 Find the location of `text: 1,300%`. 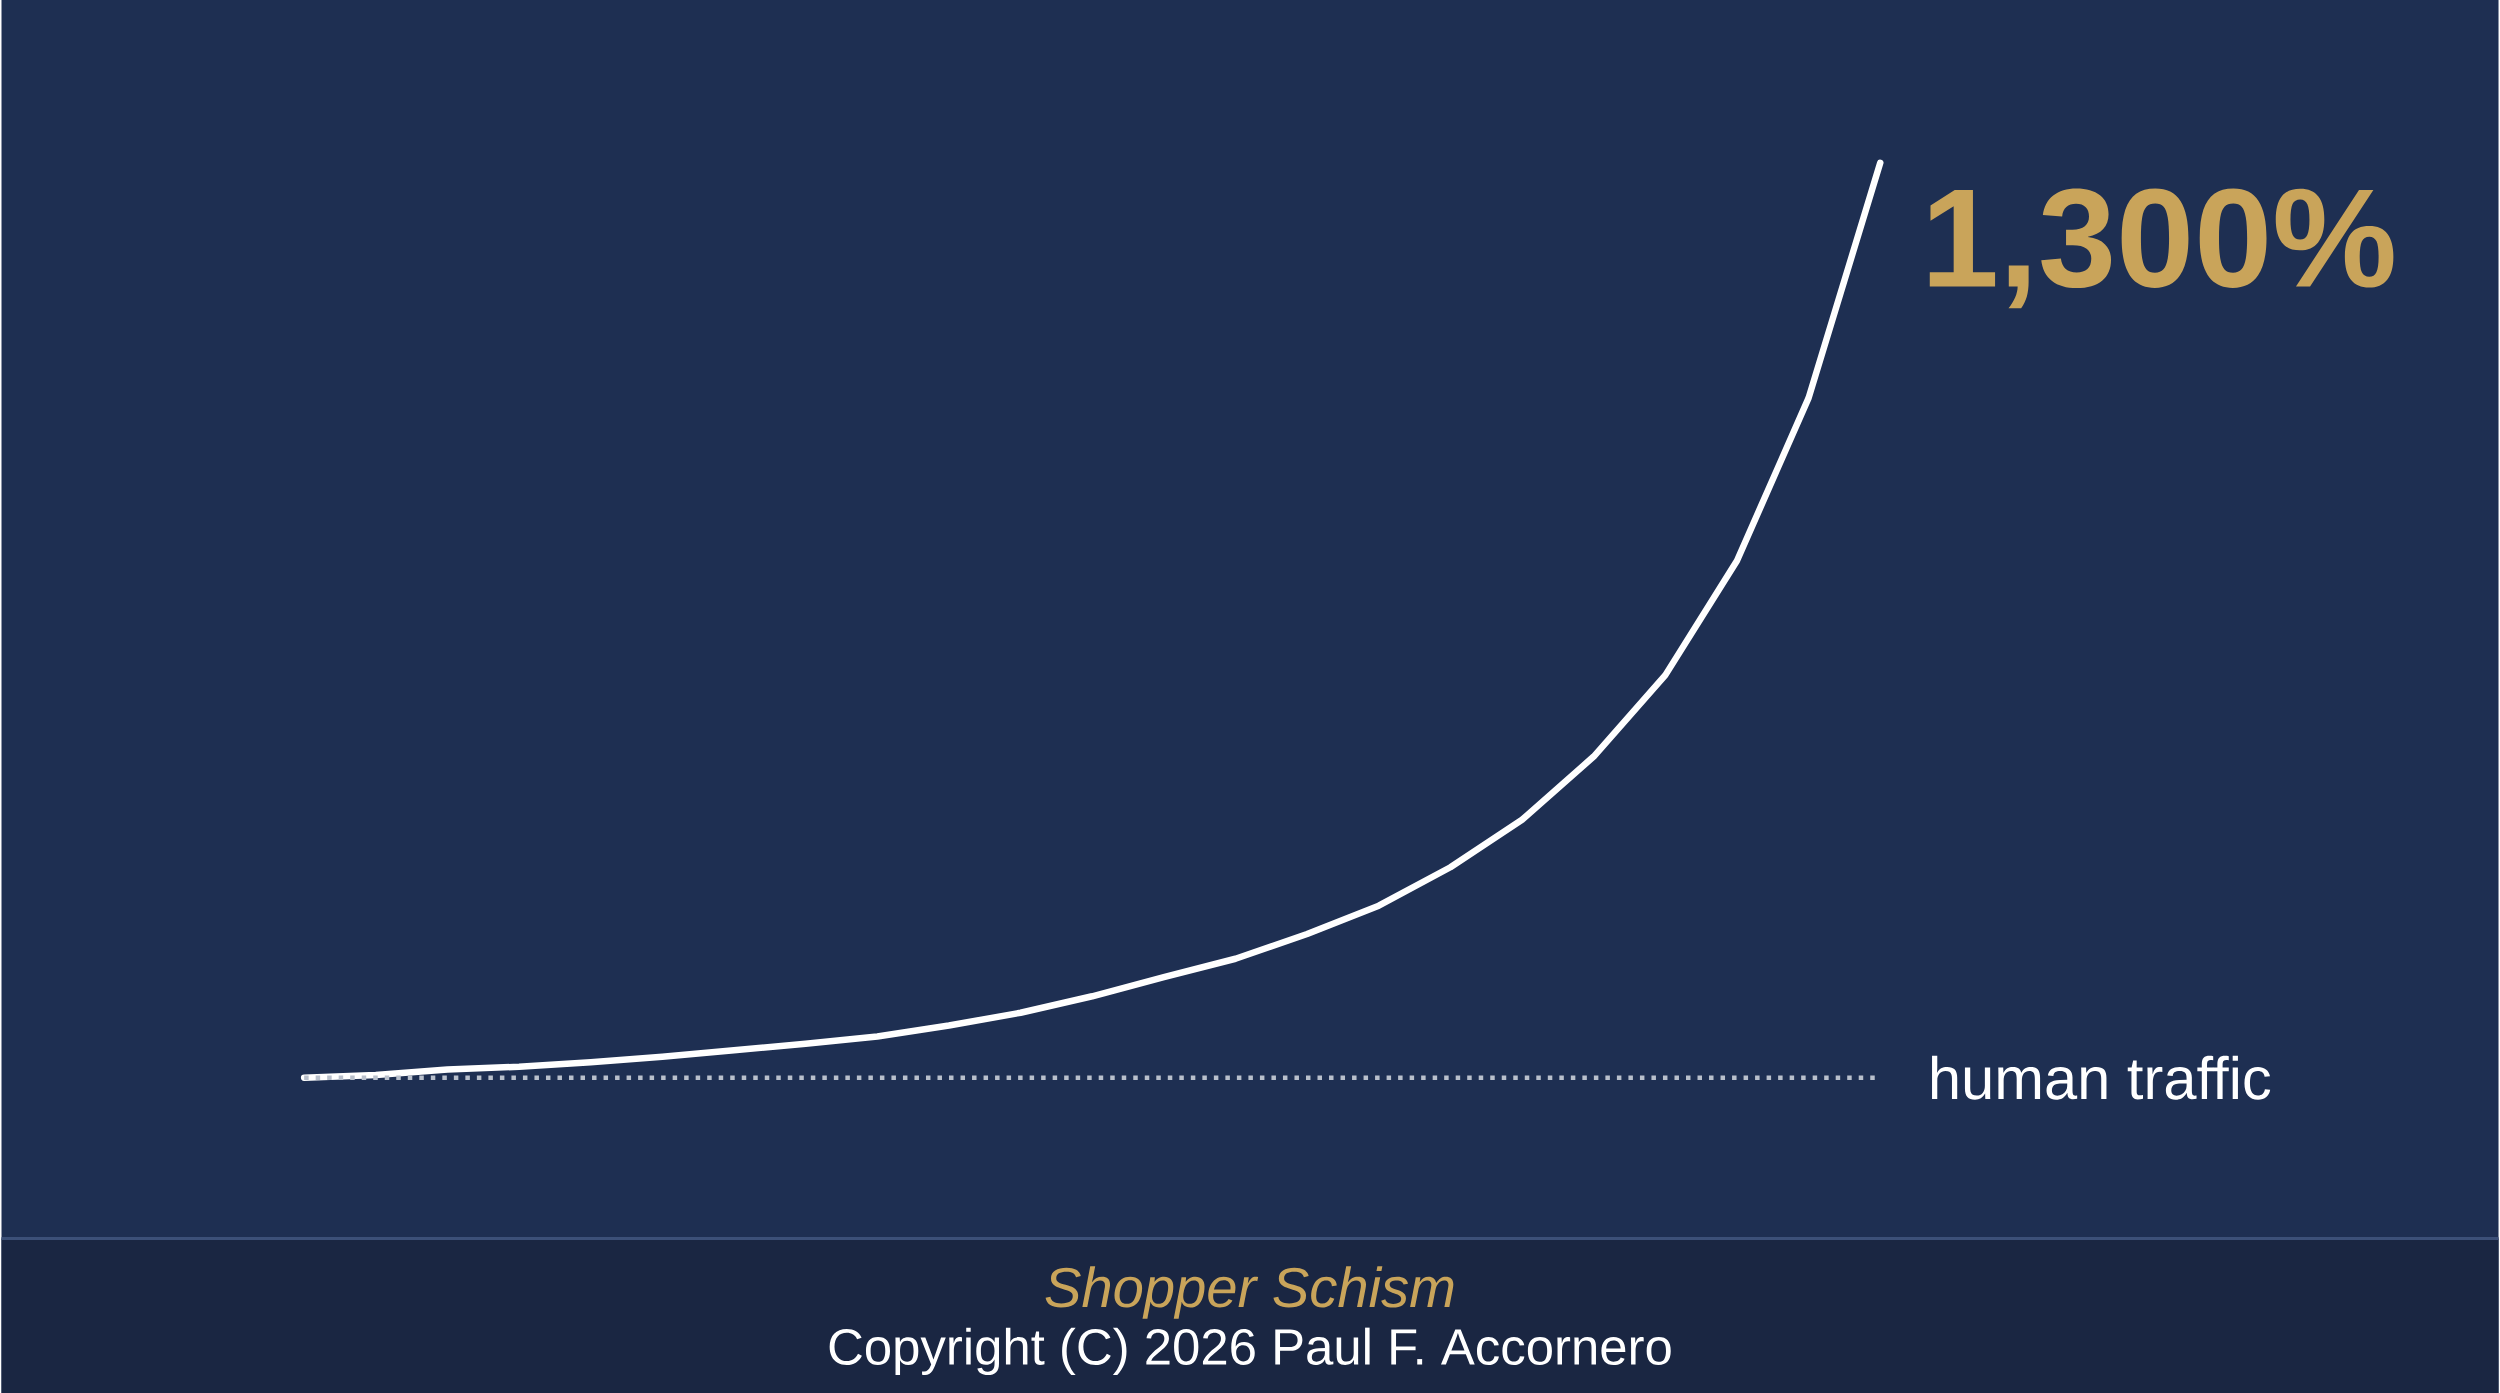

text: 1,300% is located at coordinates (2161, 248).